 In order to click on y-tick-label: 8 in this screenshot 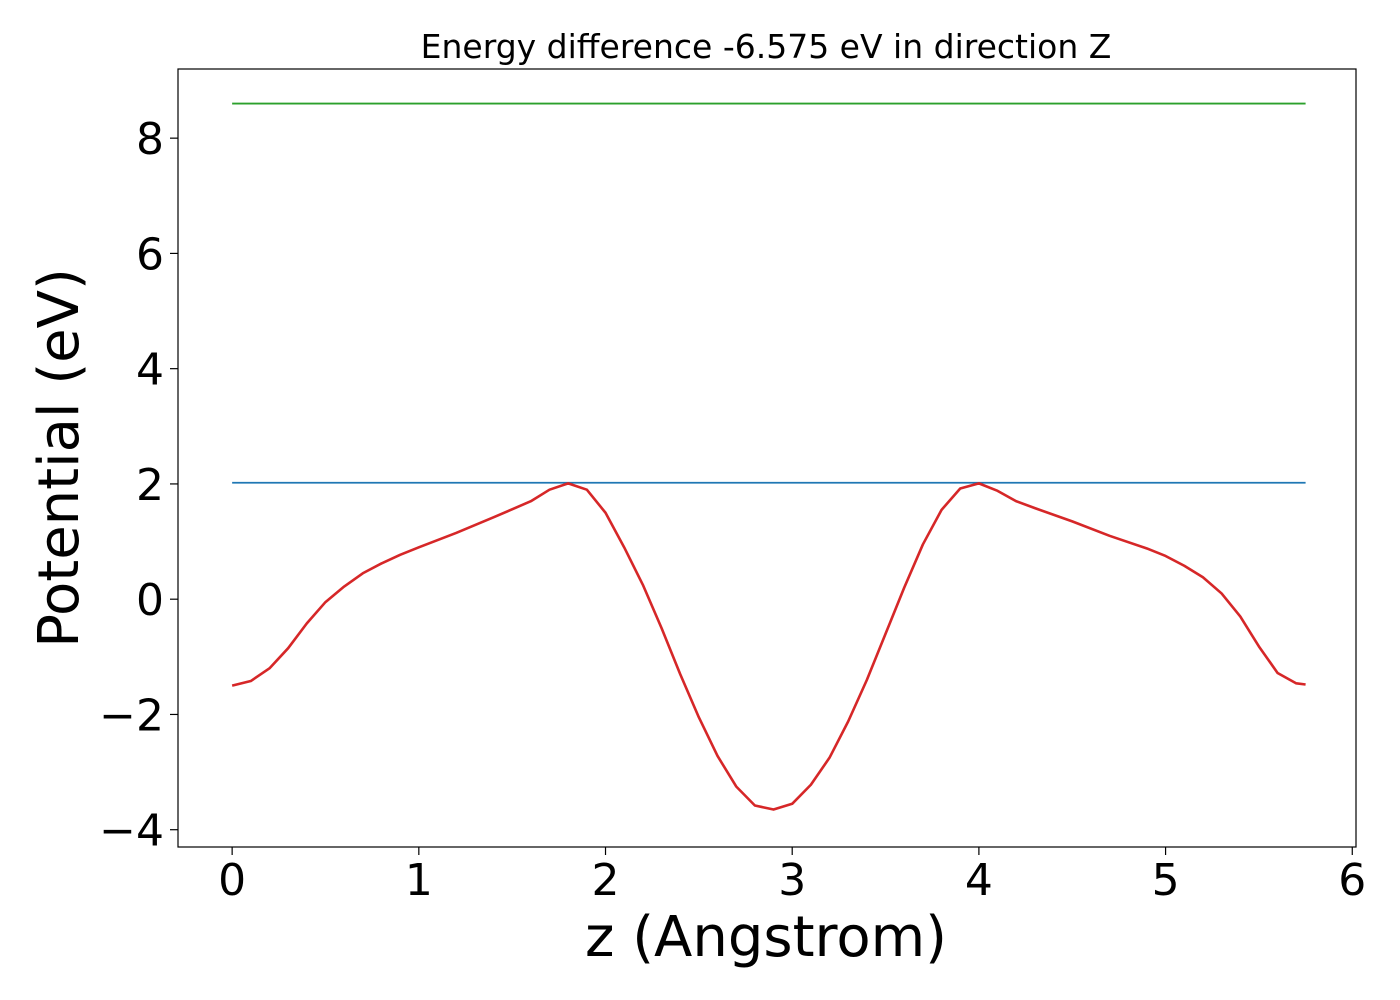, I will do `click(150, 139)`.